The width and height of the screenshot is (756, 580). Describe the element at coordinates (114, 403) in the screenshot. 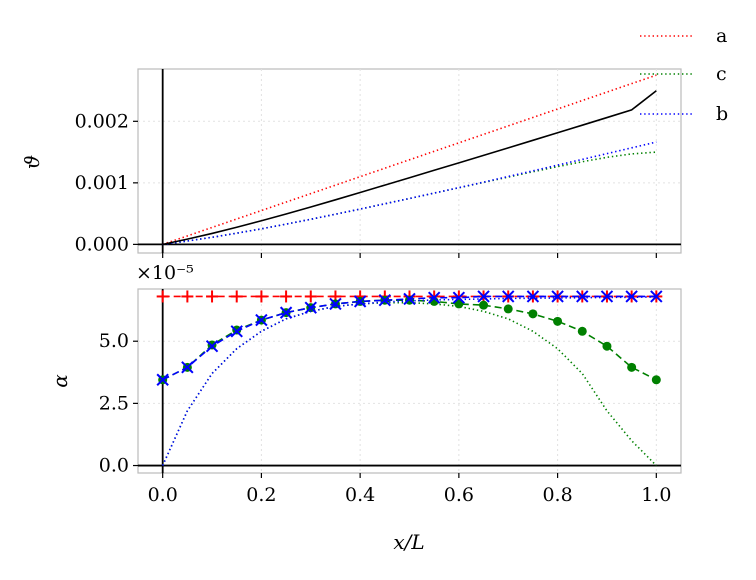

I see `alpha-y-tick-label: 2.5` at that location.